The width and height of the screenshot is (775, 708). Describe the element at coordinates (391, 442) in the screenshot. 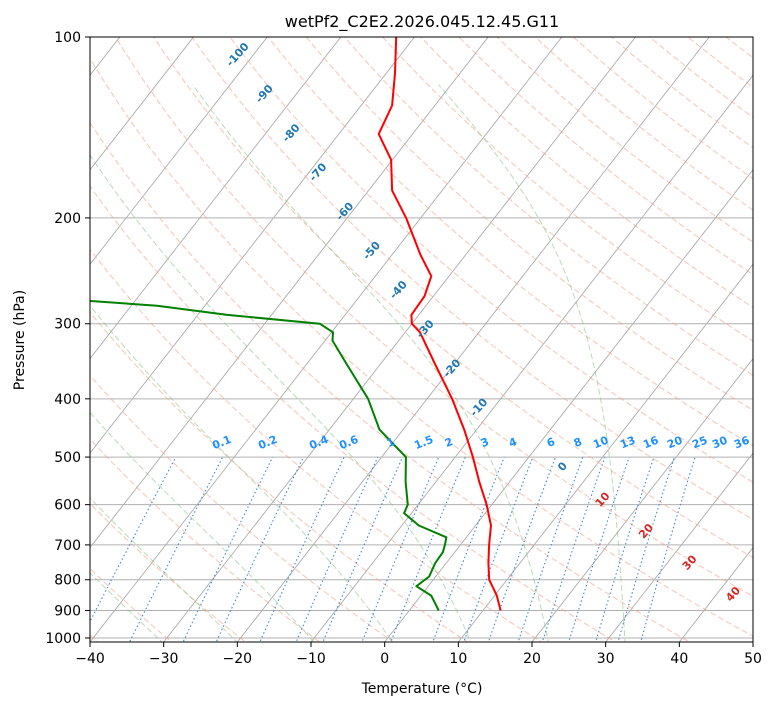

I see `mixing-ratio-label: 1` at that location.